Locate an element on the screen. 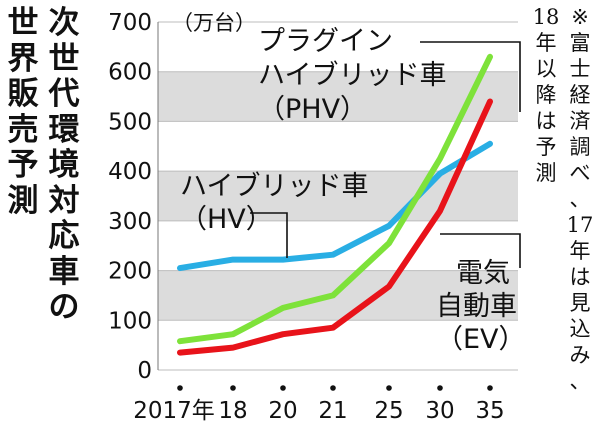  title-char: 境 is located at coordinates (64, 165).